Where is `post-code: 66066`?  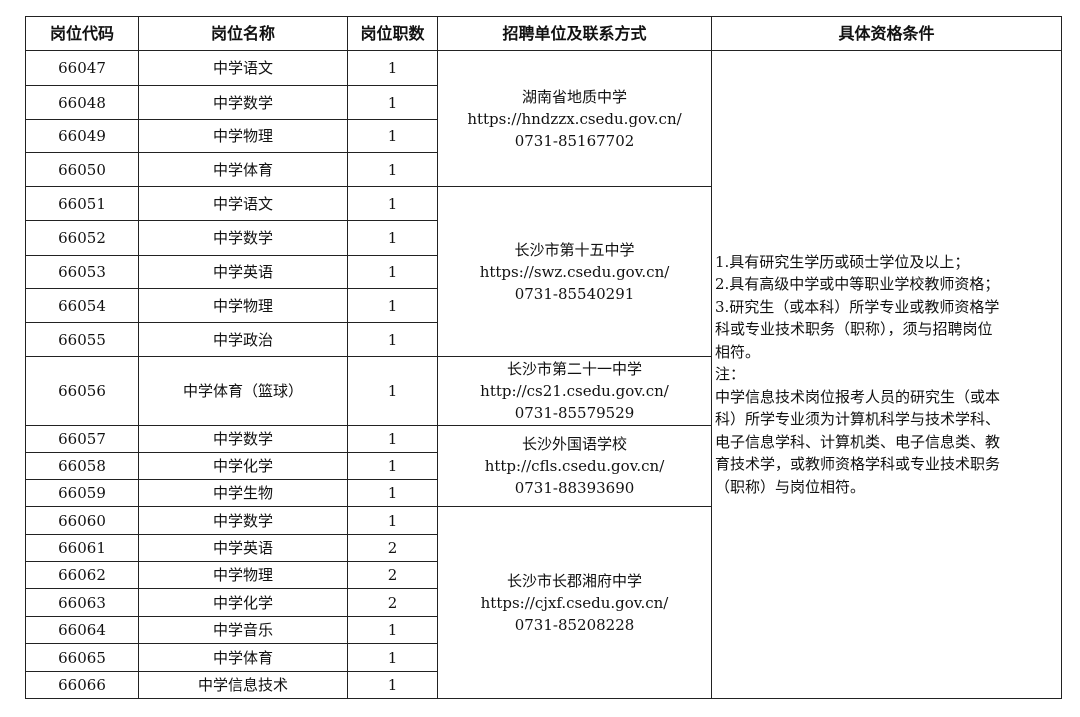 post-code: 66066 is located at coordinates (82, 685).